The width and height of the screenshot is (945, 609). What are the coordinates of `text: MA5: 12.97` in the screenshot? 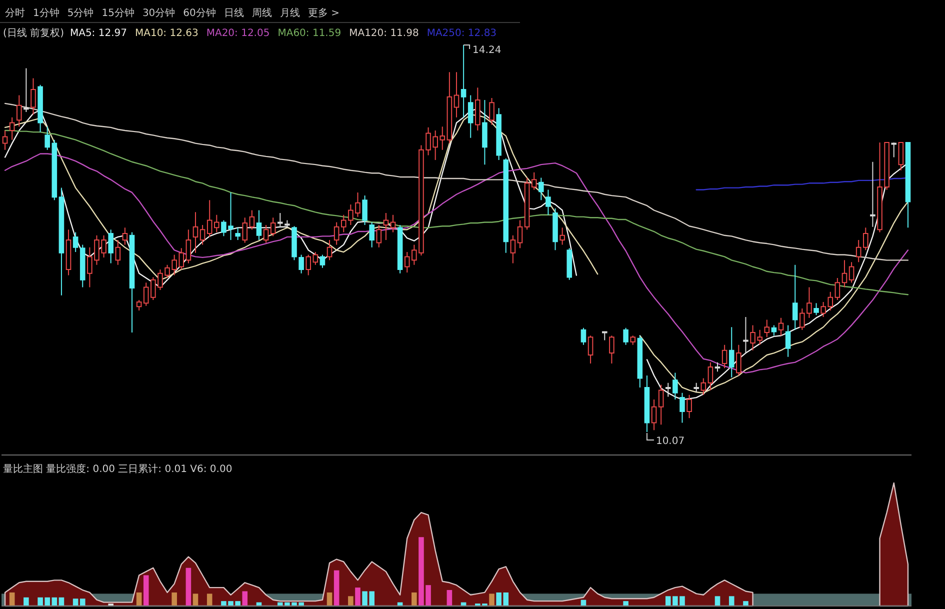 It's located at (98, 33).